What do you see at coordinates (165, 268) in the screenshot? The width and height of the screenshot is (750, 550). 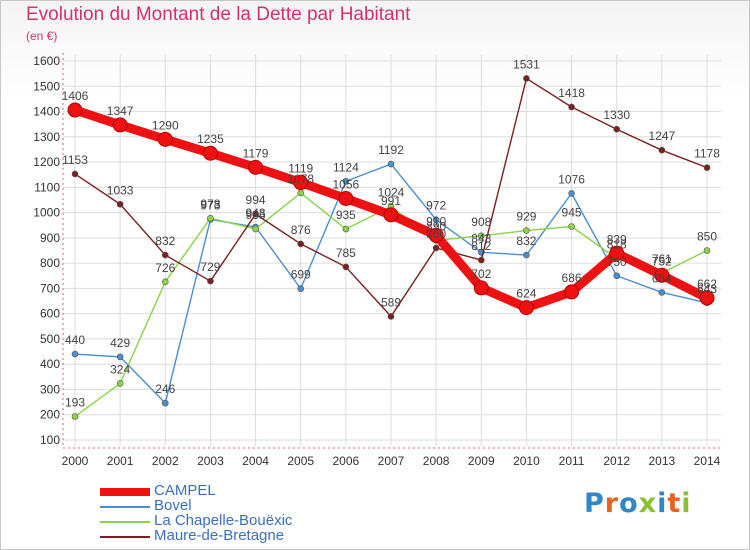 I see `data-label: 726` at bounding box center [165, 268].